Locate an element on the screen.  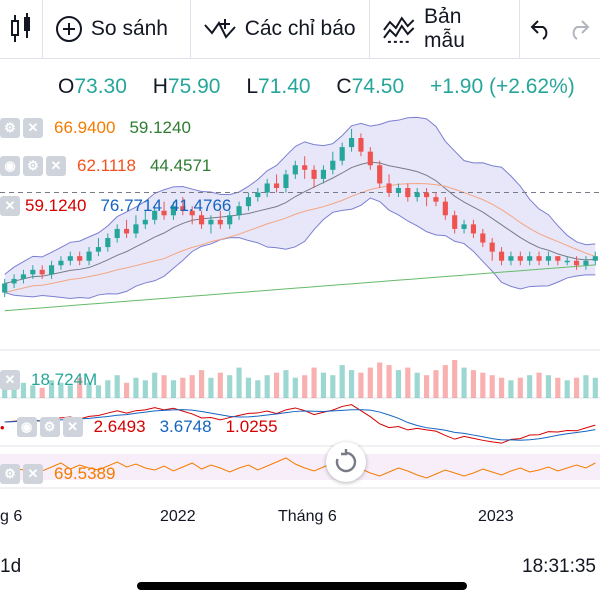
indicators-button: Các chỉ báo is located at coordinates (281, 29).